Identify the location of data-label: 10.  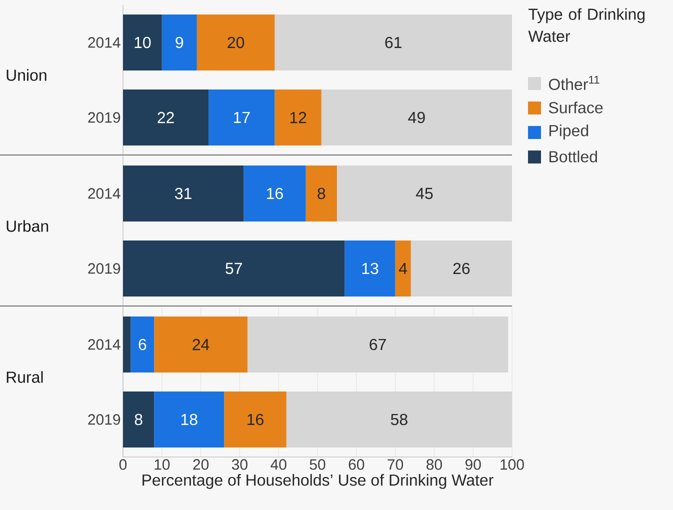
(142, 42).